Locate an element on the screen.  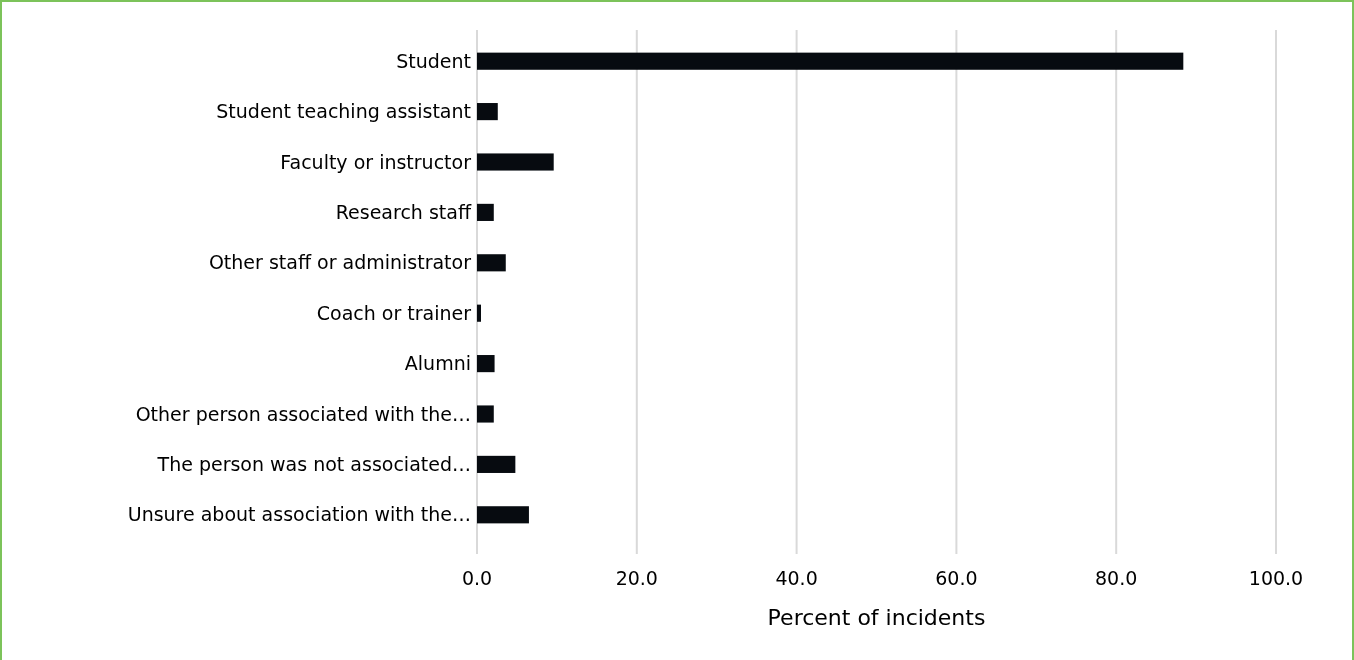
x-tick-label: 40.0 is located at coordinates (796, 578).